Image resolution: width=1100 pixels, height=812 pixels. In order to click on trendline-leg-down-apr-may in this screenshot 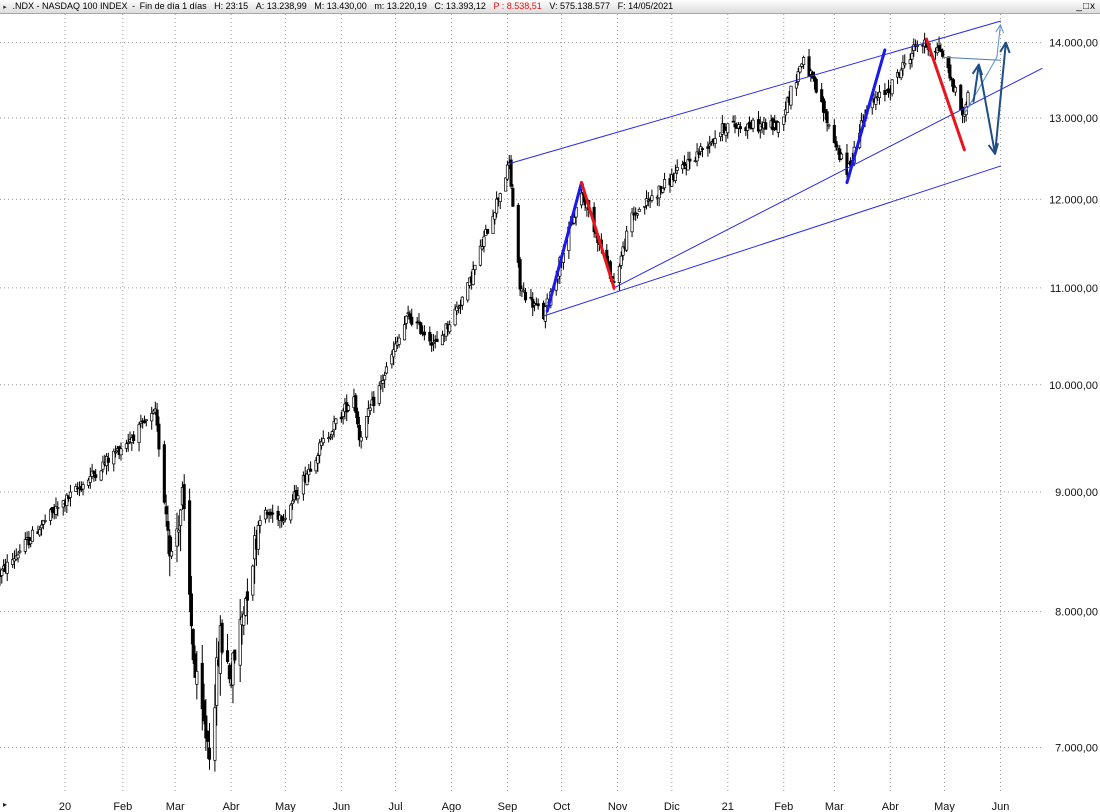, I will do `click(945, 94)`.